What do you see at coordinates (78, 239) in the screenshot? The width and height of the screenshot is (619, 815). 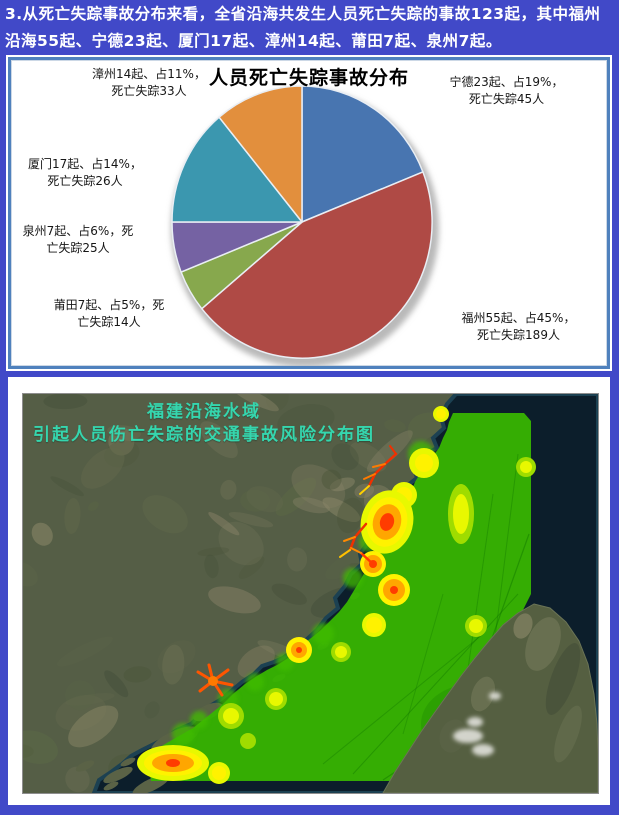 I see `pie-label-quanzhou: 泉州7起、占6%，死 亡失踪25人` at bounding box center [78, 239].